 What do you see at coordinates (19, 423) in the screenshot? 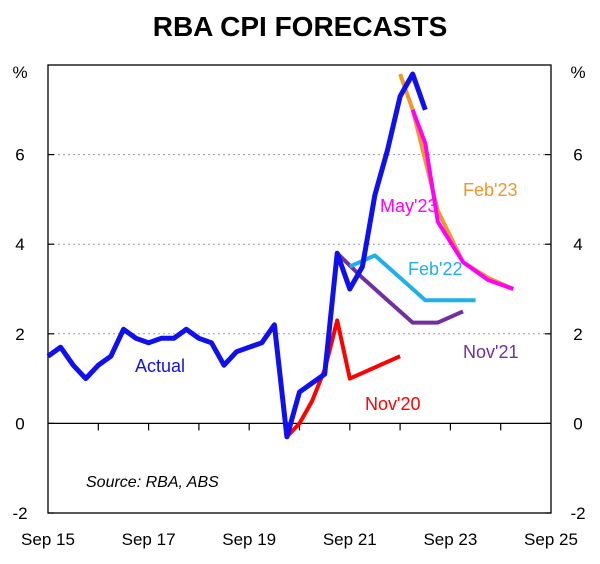
I see `y-tick-label-left: 0` at bounding box center [19, 423].